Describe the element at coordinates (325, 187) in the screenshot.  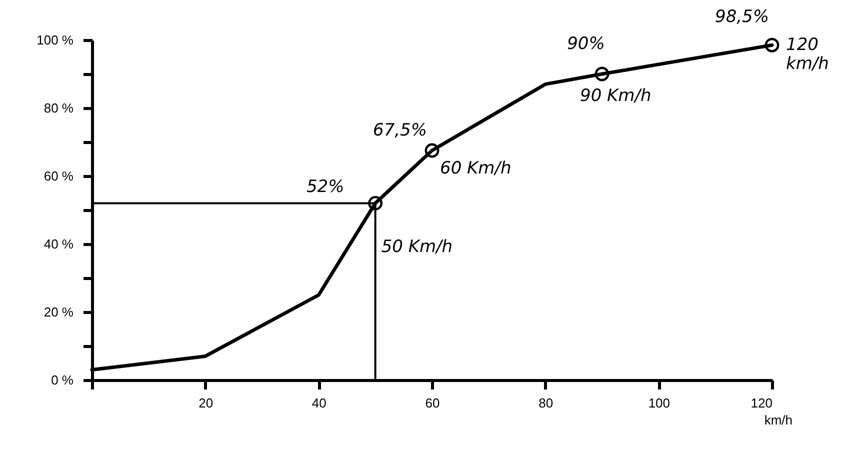
I see `annotation: 52%` at that location.